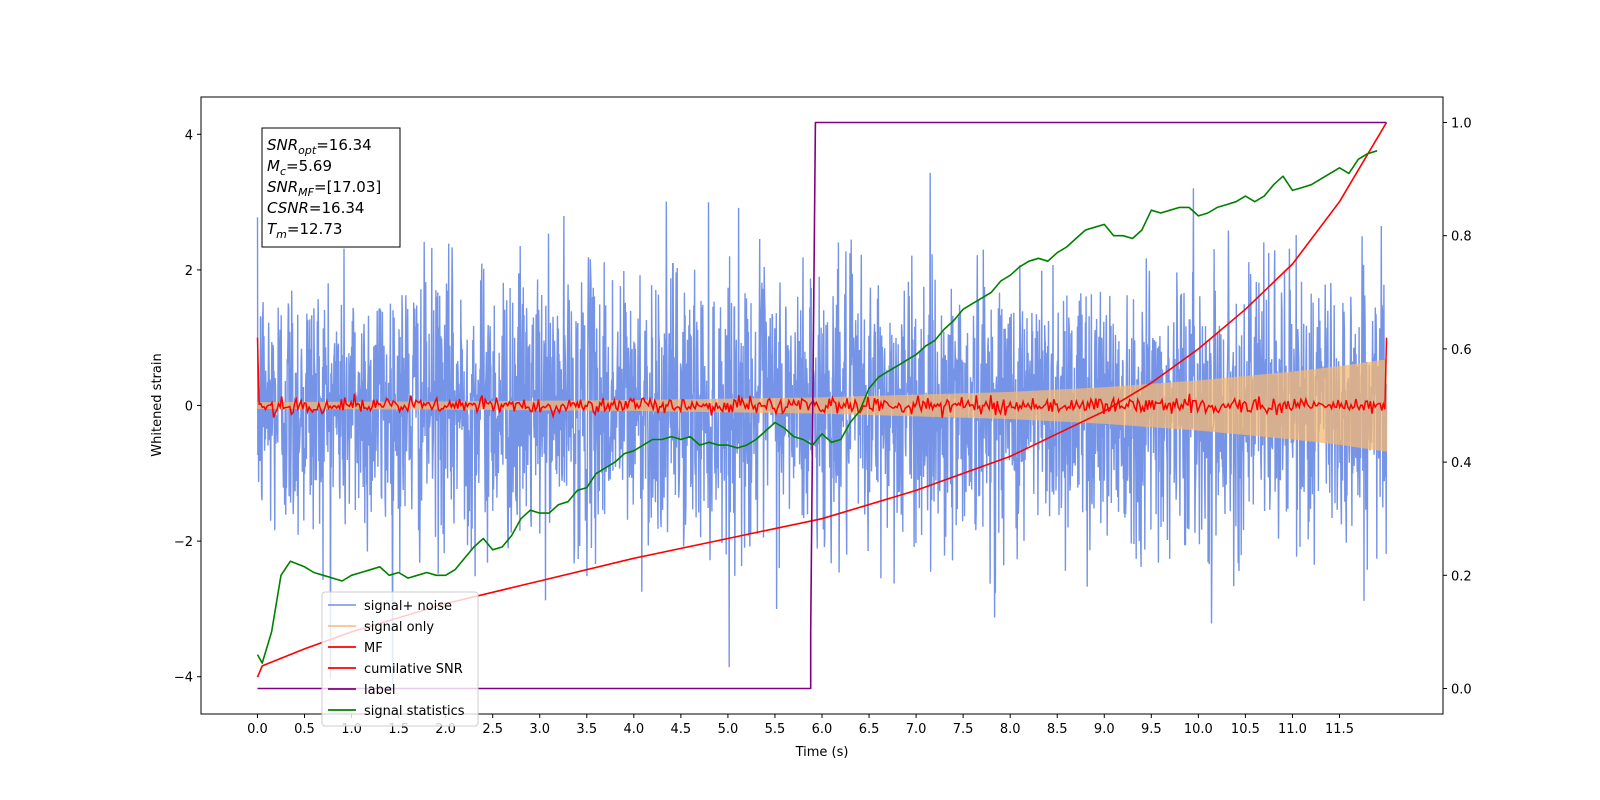 This screenshot has height=800, width=1600. I want to click on annotation-line: SNRopt=16.34, so click(319, 146).